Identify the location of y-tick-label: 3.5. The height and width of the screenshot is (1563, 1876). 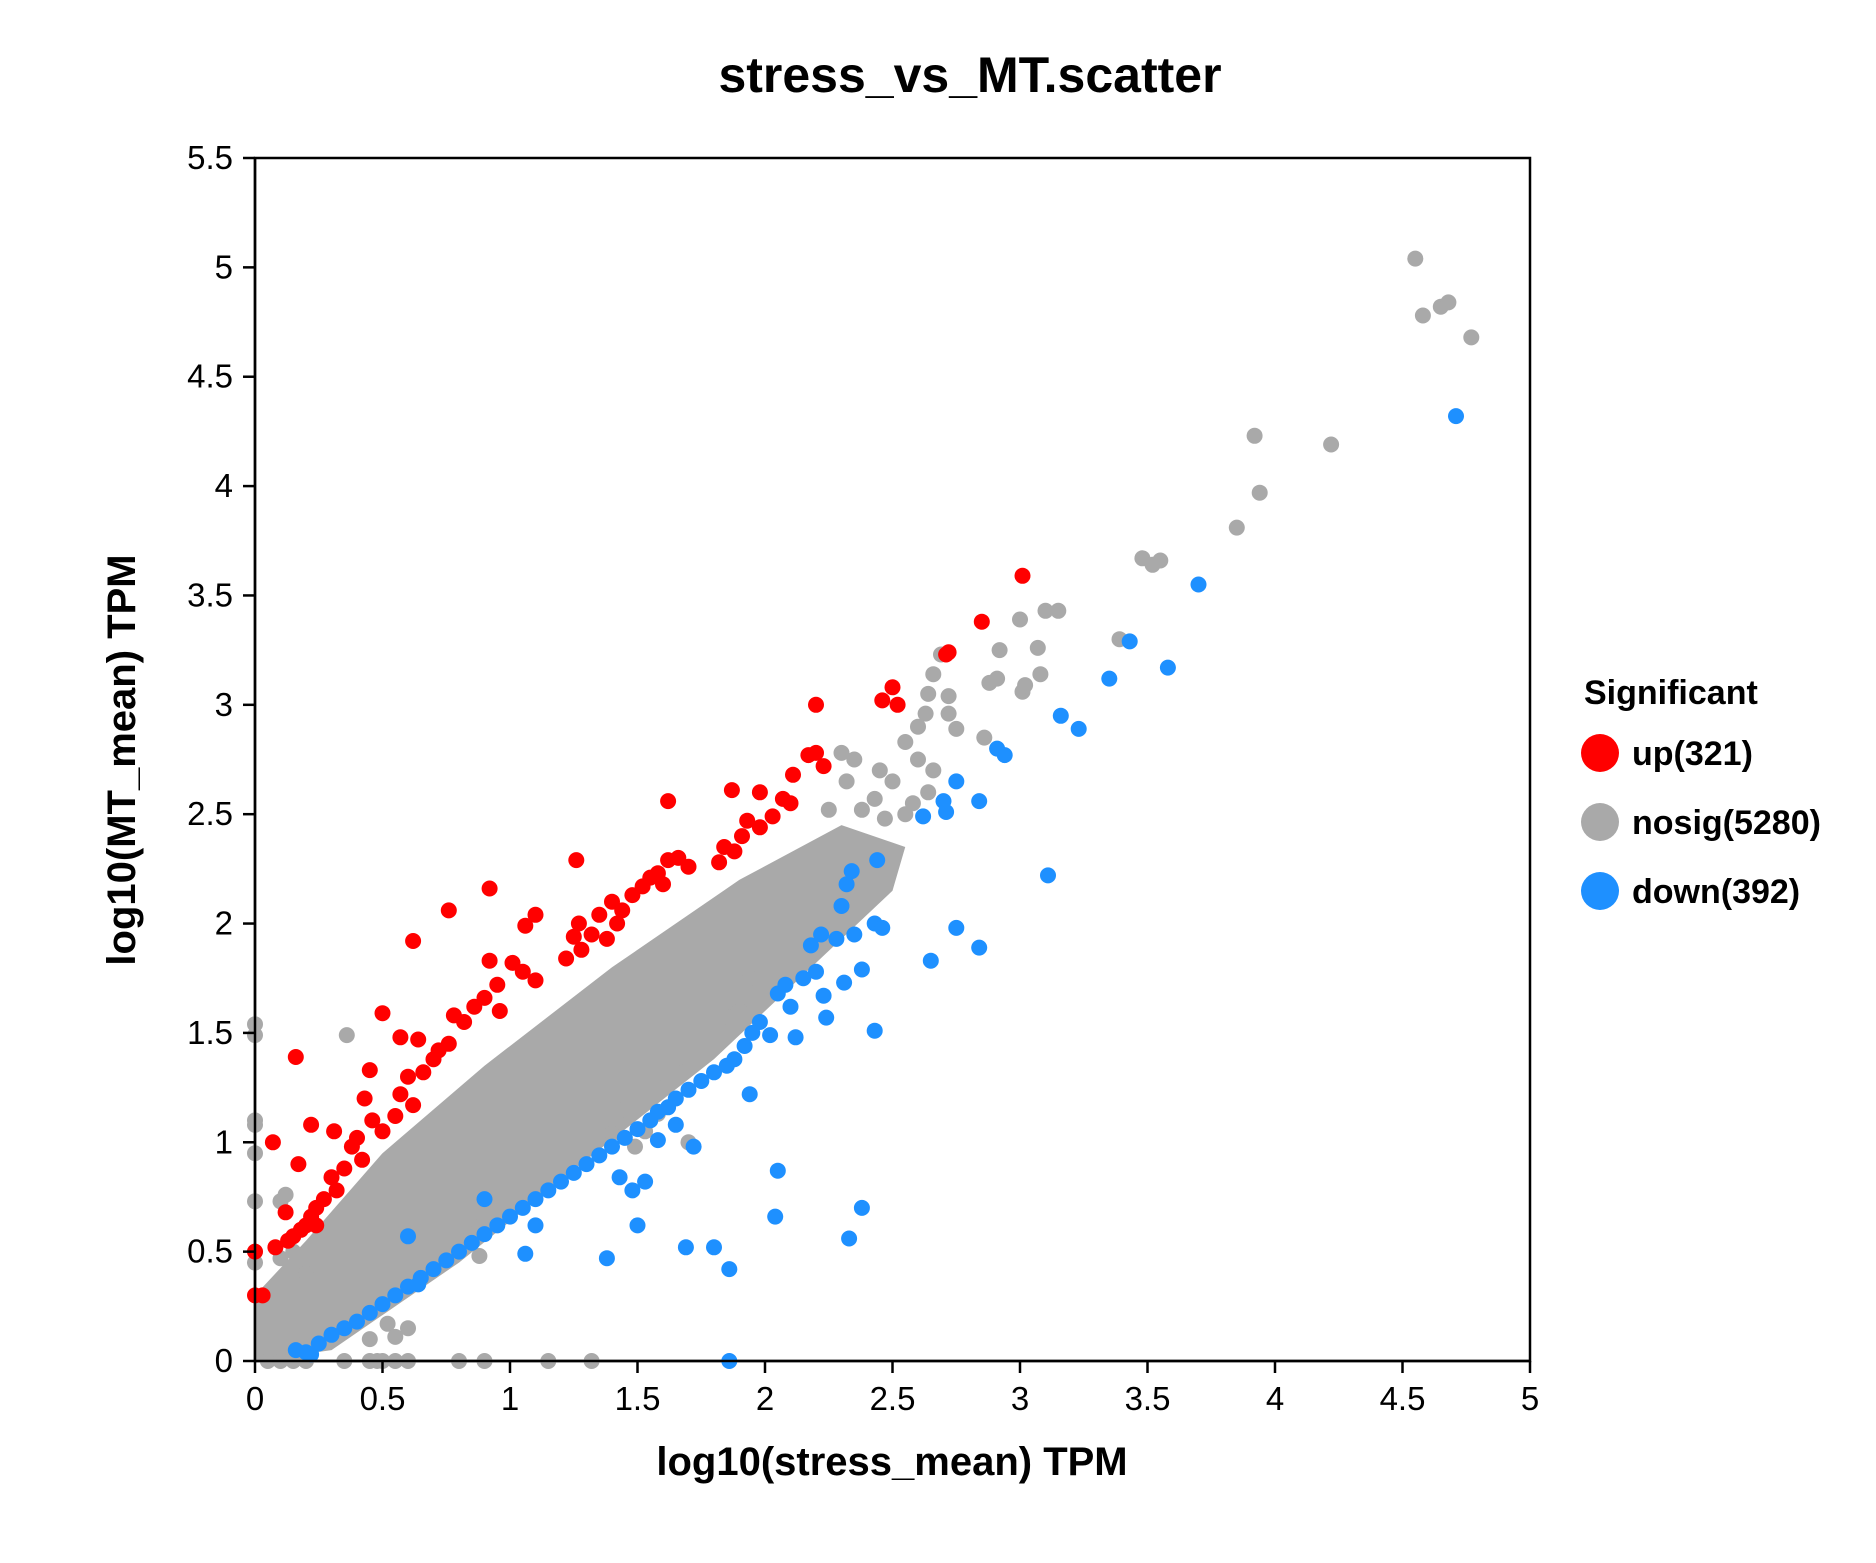
(210, 594).